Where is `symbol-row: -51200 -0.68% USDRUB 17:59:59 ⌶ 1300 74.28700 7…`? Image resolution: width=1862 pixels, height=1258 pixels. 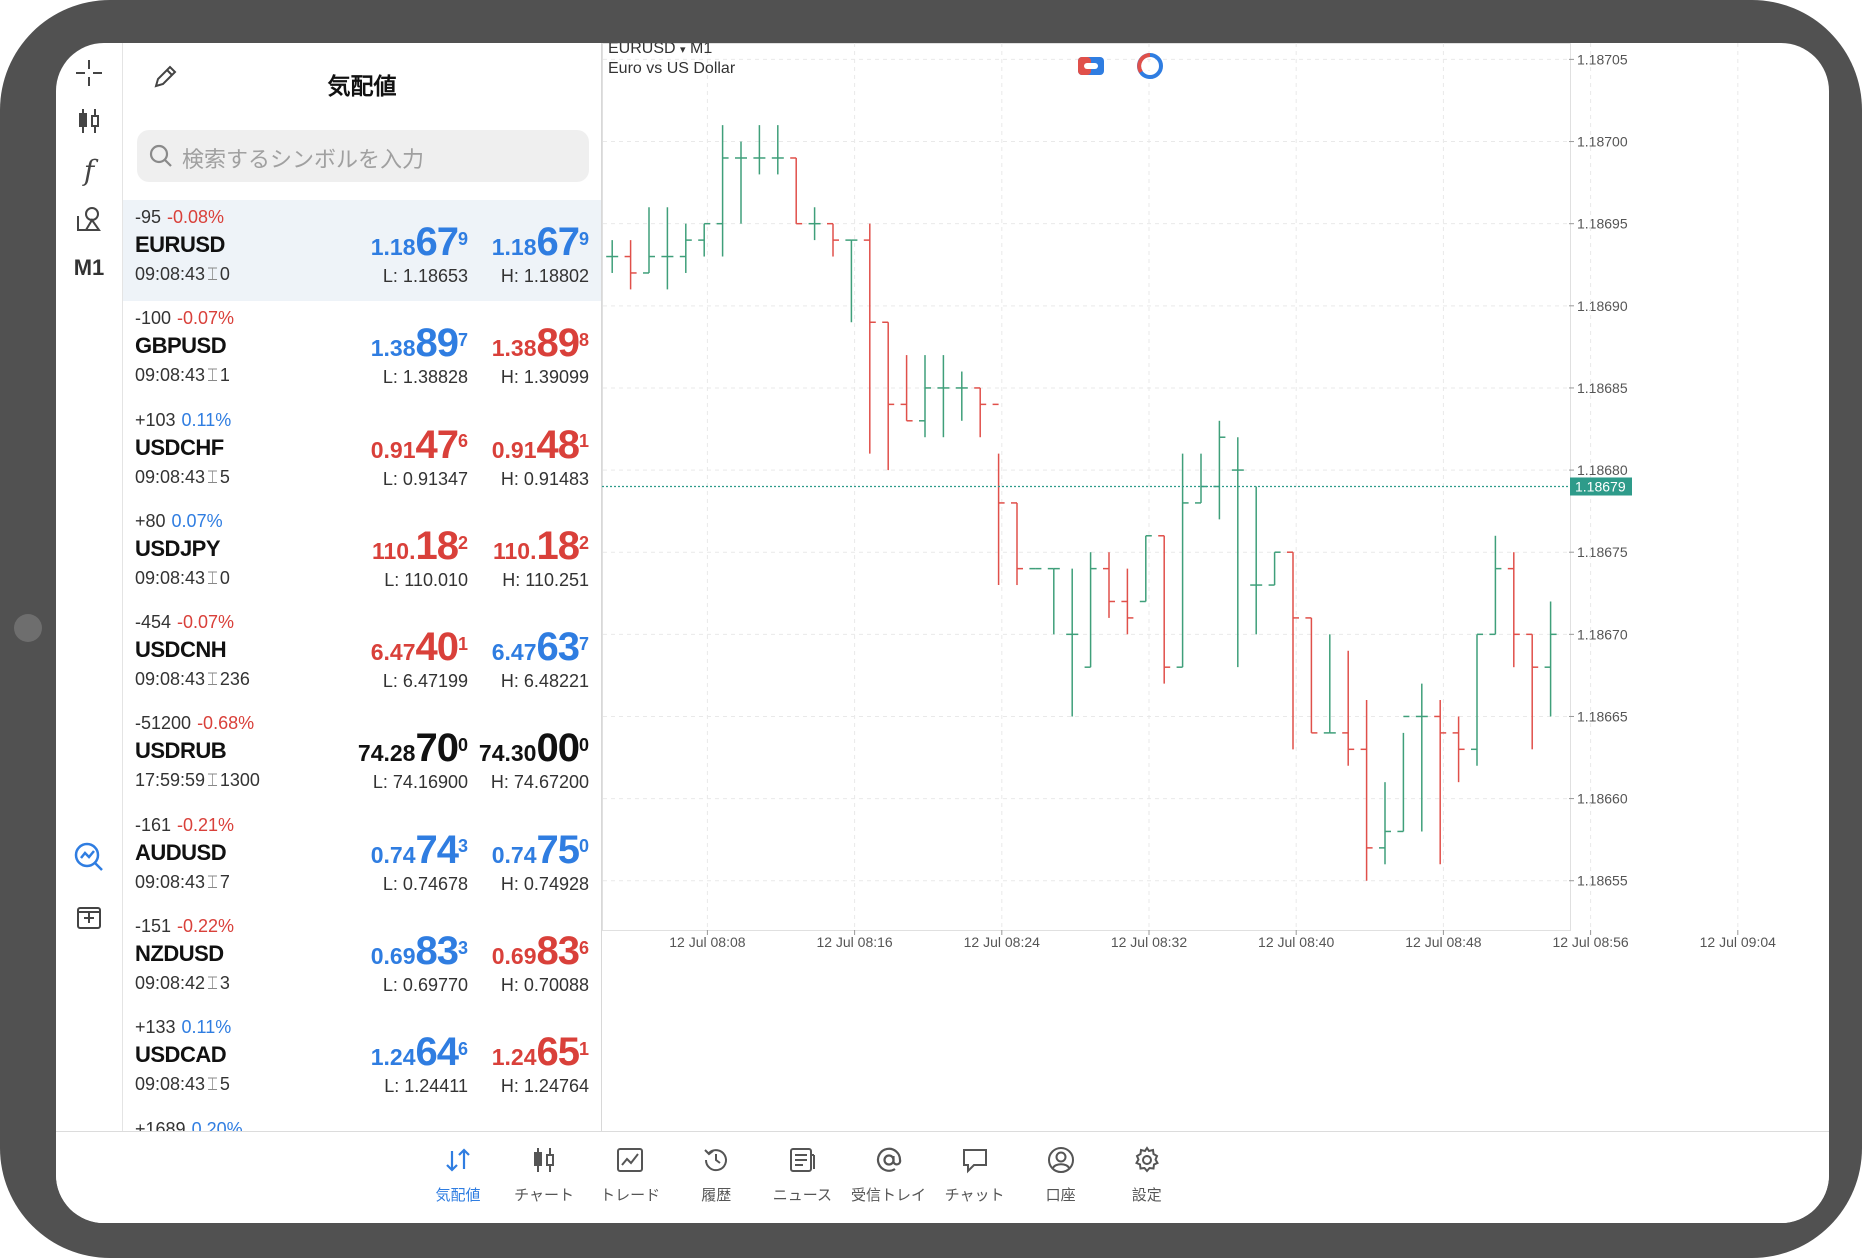
symbol-row: -51200 -0.68% USDRUB 17:59:59 ⌶ 1300 74.28700 7… is located at coordinates (362, 756).